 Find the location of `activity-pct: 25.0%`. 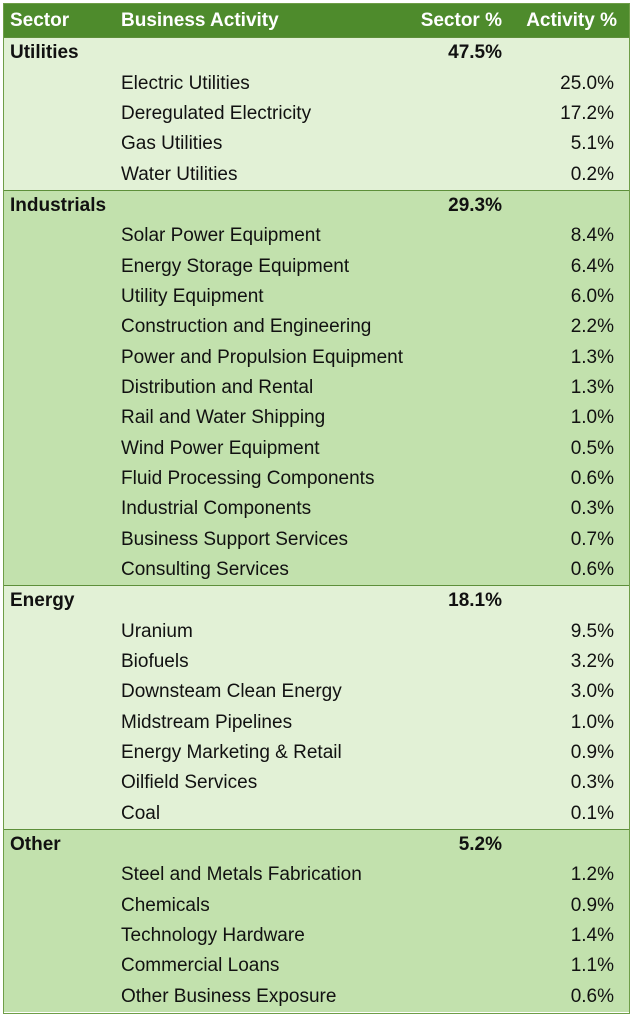

activity-pct: 25.0% is located at coordinates (587, 83).